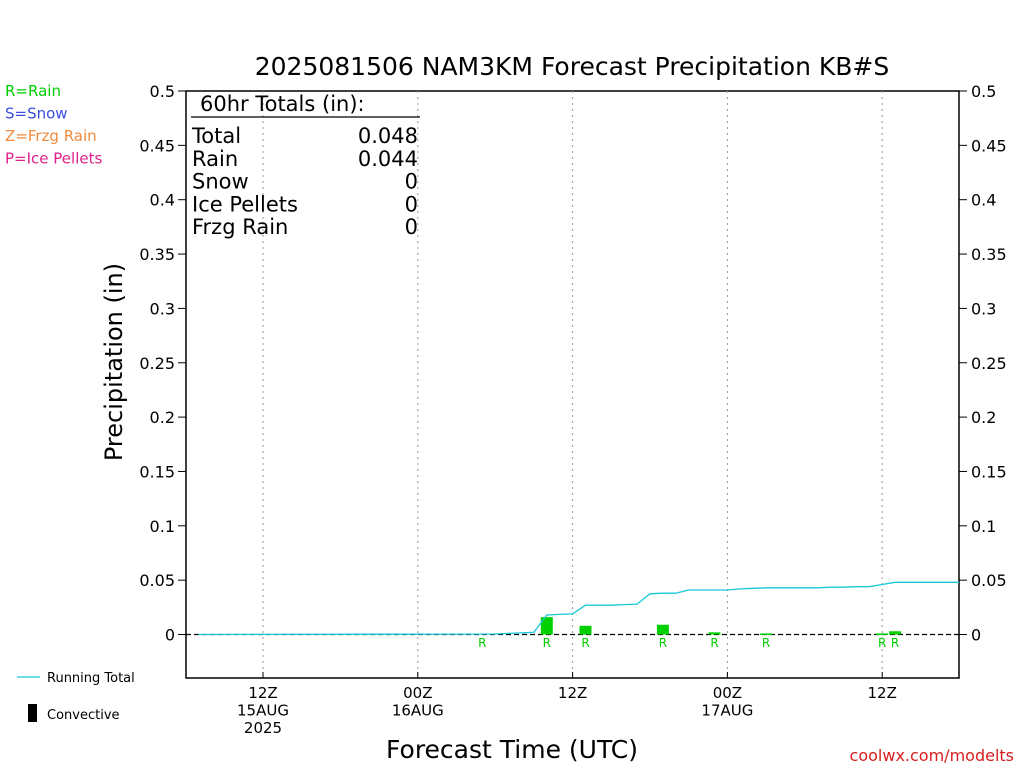 The height and width of the screenshot is (768, 1024). What do you see at coordinates (388, 136) in the screenshot?
I see `totals-row-value: 0.048` at bounding box center [388, 136].